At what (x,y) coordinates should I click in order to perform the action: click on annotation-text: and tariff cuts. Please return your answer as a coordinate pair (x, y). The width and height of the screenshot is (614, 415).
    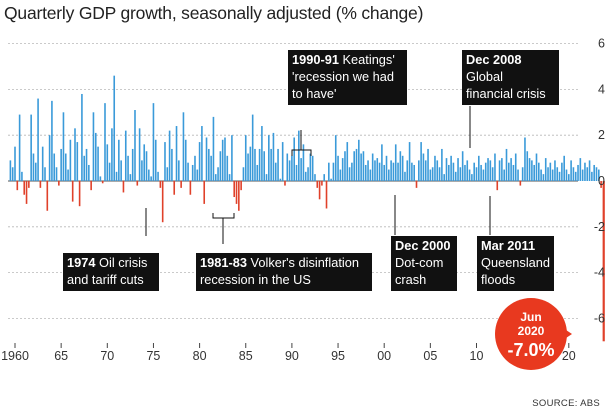
    Looking at the image, I should click on (105, 279).